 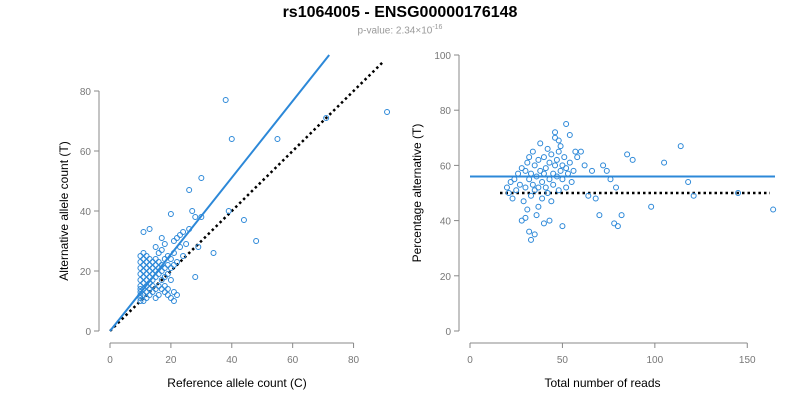 What do you see at coordinates (236, 383) in the screenshot?
I see `left-x-axis-label: Reference allele count (C)` at bounding box center [236, 383].